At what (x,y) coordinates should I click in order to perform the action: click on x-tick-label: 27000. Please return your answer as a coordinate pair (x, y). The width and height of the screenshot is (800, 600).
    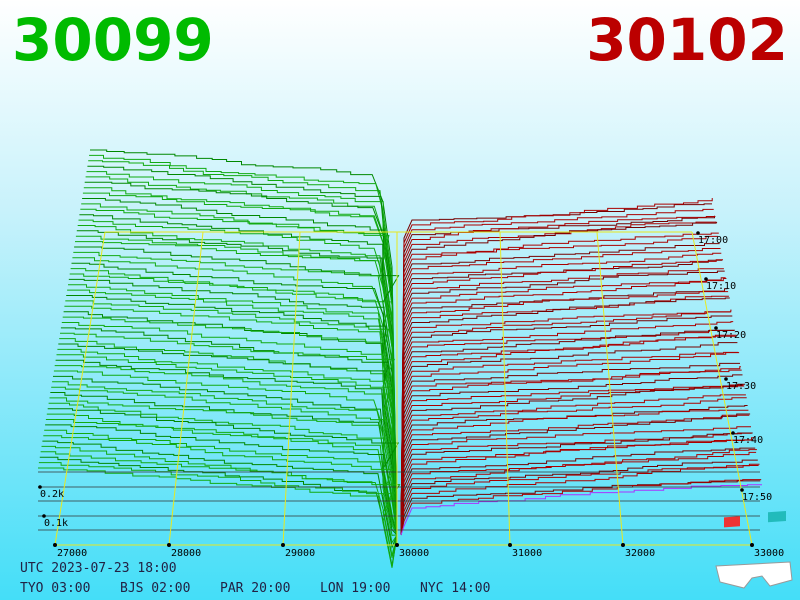
    Looking at the image, I should click on (72, 553).